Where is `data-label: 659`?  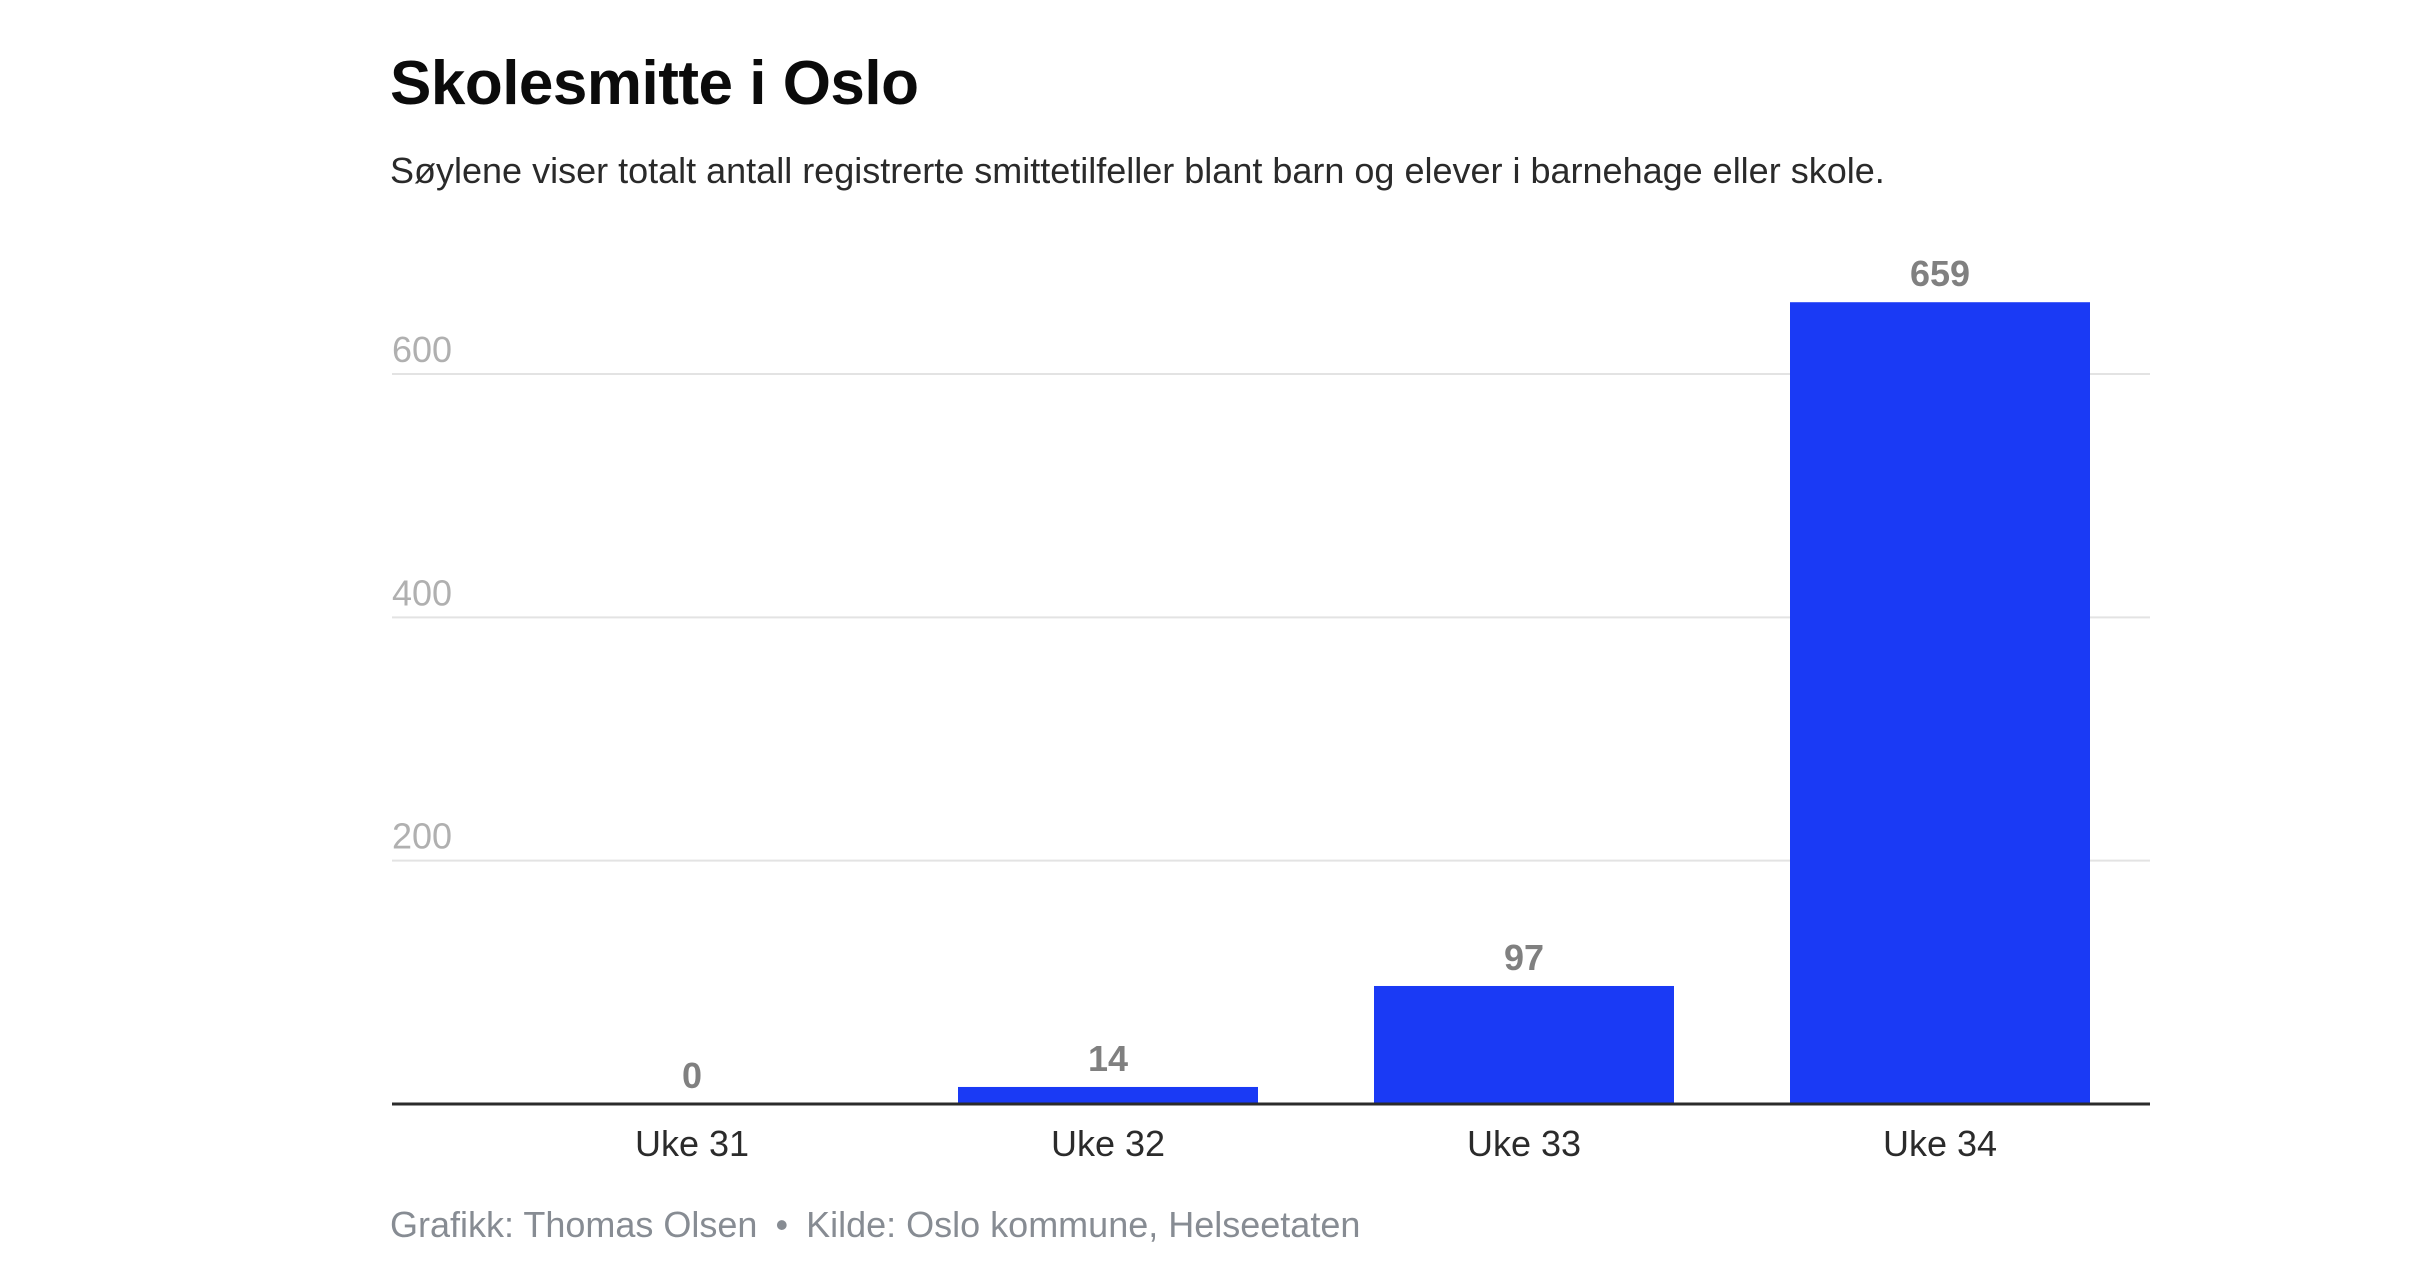 data-label: 659 is located at coordinates (1940, 273).